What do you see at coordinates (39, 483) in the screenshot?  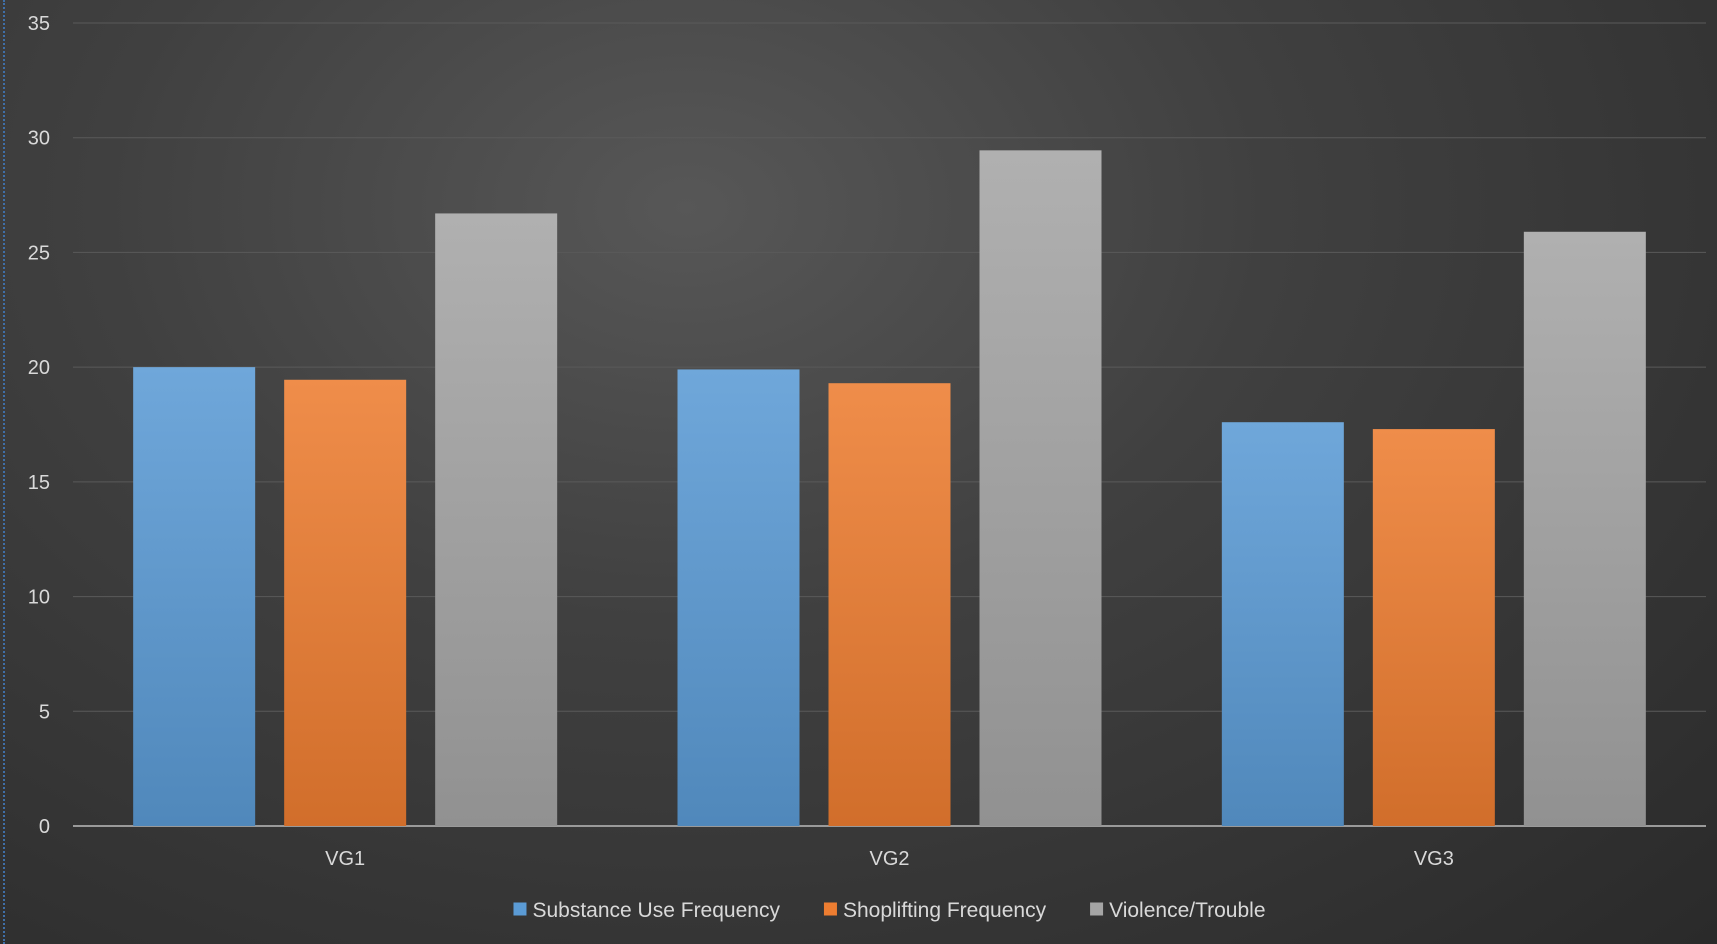 I see `y-tick-label: 15` at bounding box center [39, 483].